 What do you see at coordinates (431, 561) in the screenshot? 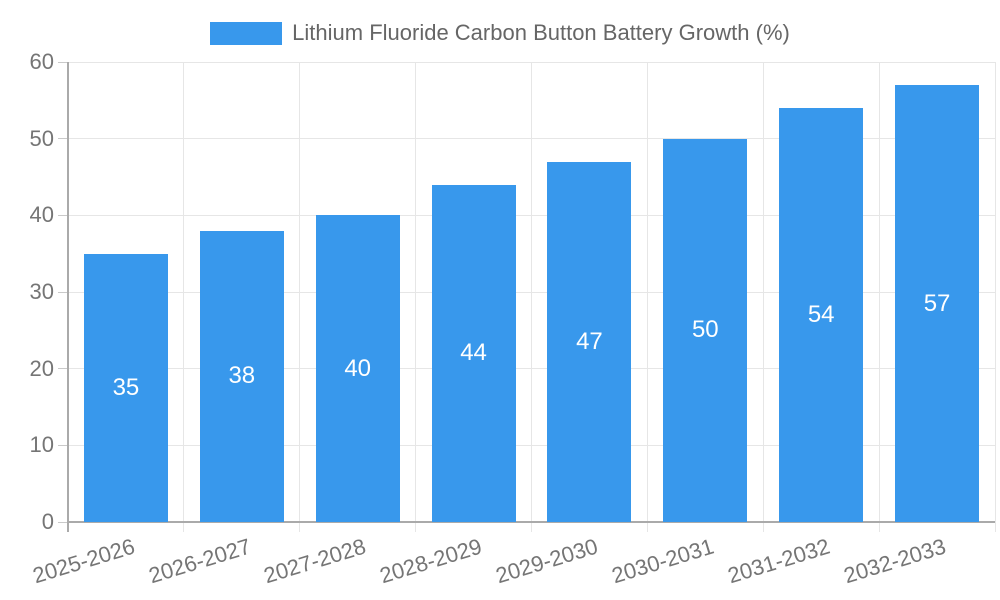
I see `x-axis-tick-label: 2028-2029` at bounding box center [431, 561].